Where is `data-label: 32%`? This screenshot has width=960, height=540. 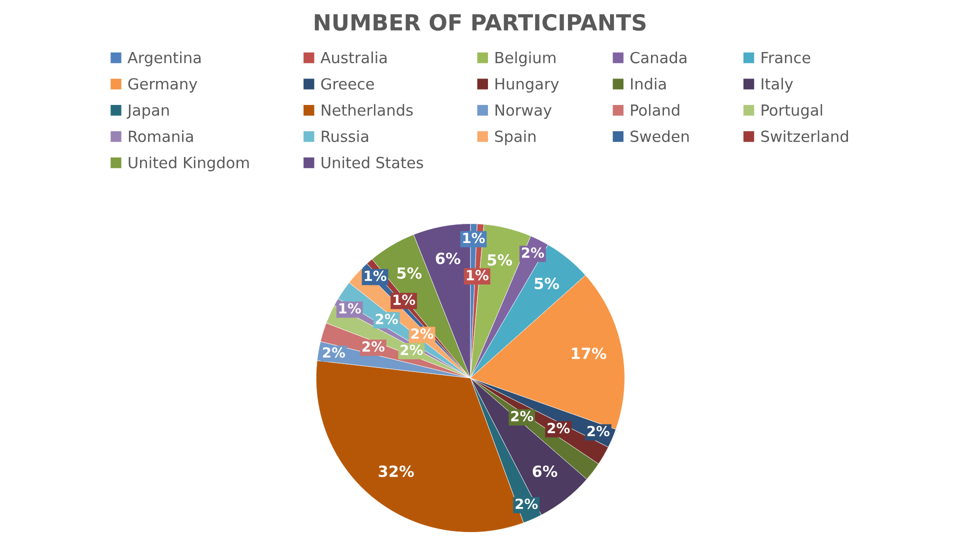
data-label: 32% is located at coordinates (396, 472).